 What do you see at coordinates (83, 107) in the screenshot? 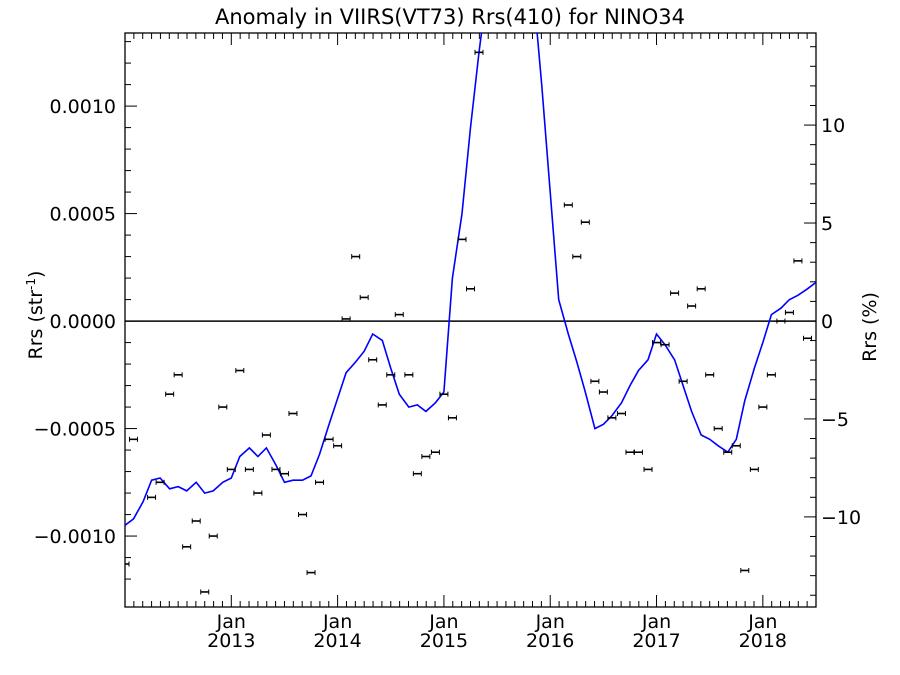
I see `y-tick-label: 0.0010` at bounding box center [83, 107].